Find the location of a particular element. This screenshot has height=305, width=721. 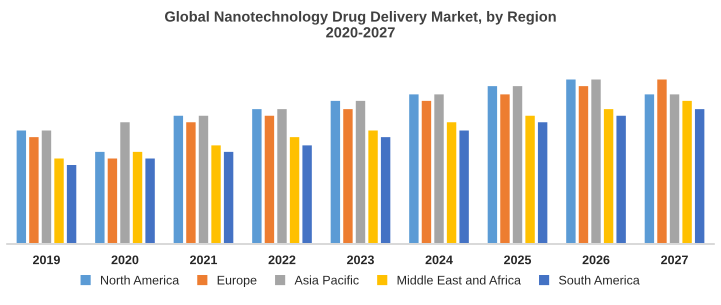

x-tick-label: 2027 is located at coordinates (674, 259).